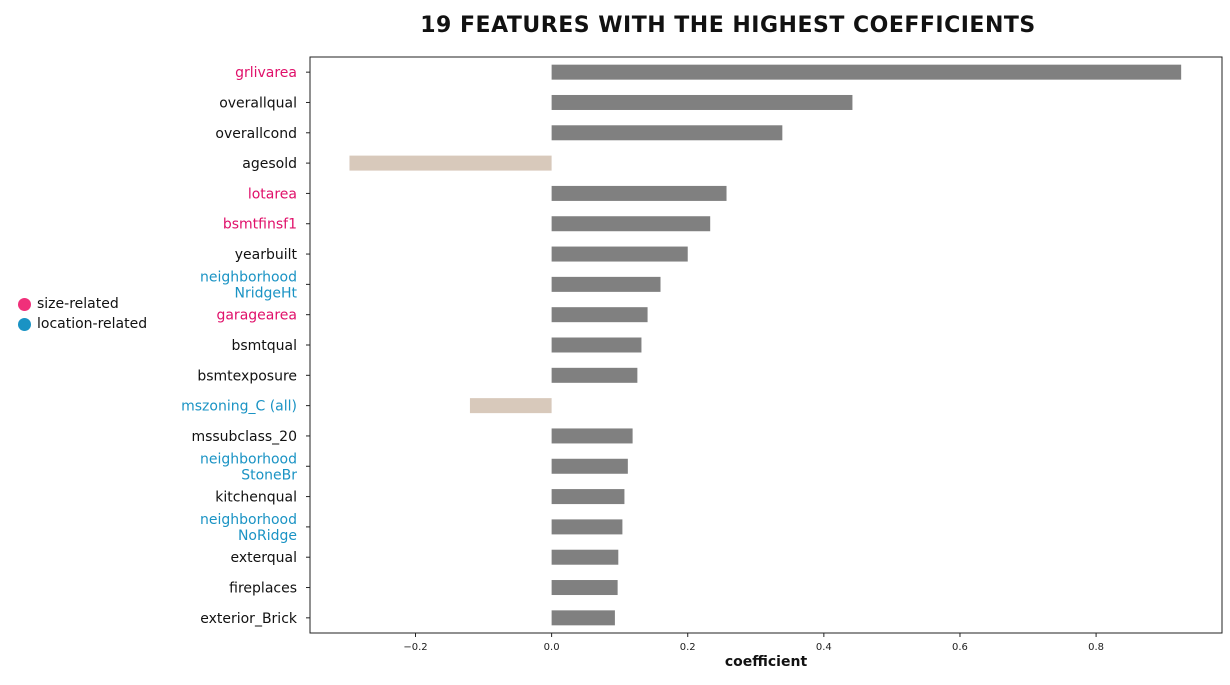 The image size is (1230, 685). I want to click on x-ticks-group: −0.2 0.0 0.2 0.4 0.6 0.8, so click(753, 643).